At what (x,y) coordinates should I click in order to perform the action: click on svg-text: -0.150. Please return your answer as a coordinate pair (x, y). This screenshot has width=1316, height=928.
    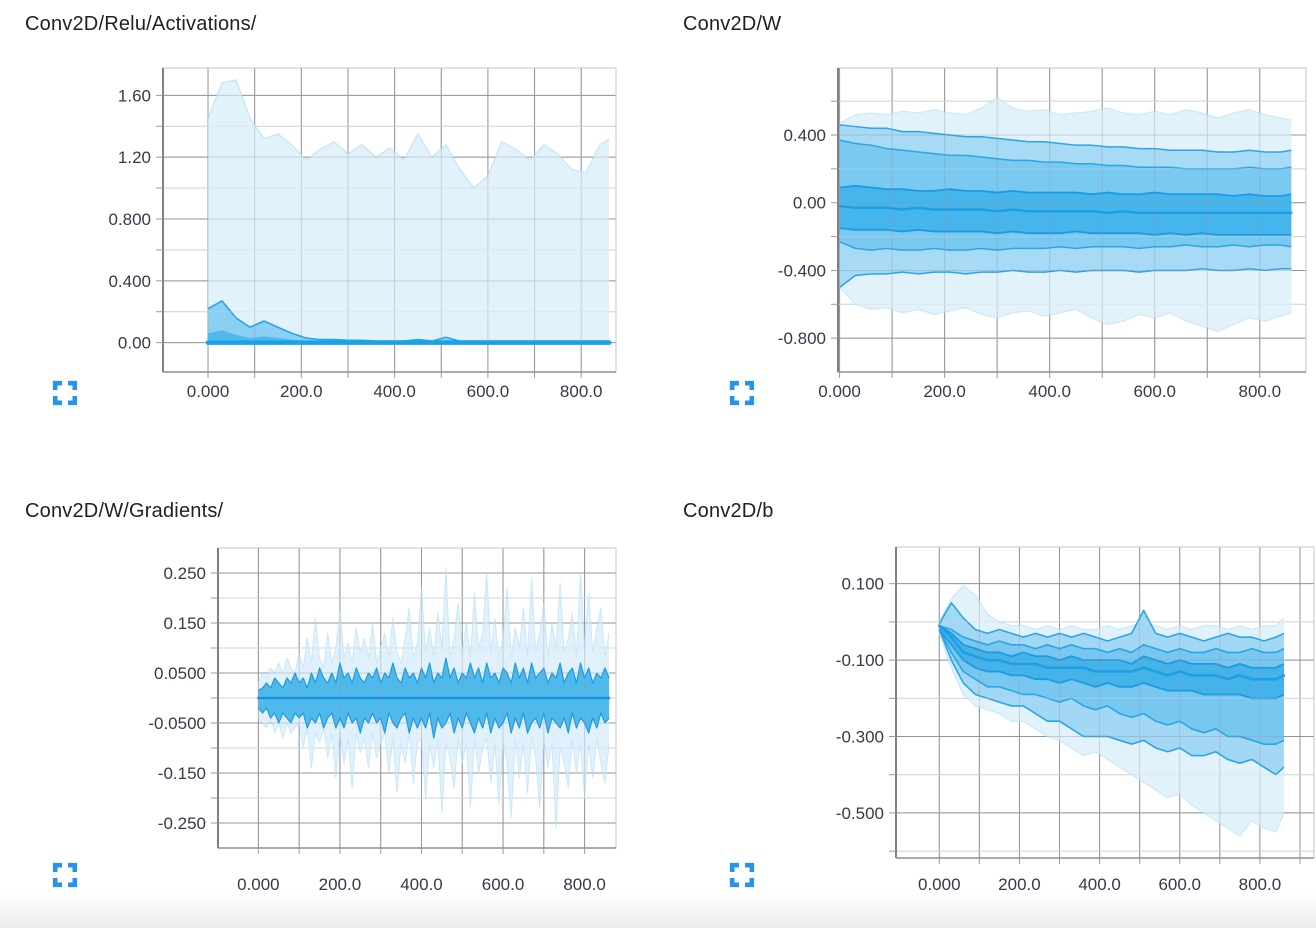
    Looking at the image, I should click on (182, 773).